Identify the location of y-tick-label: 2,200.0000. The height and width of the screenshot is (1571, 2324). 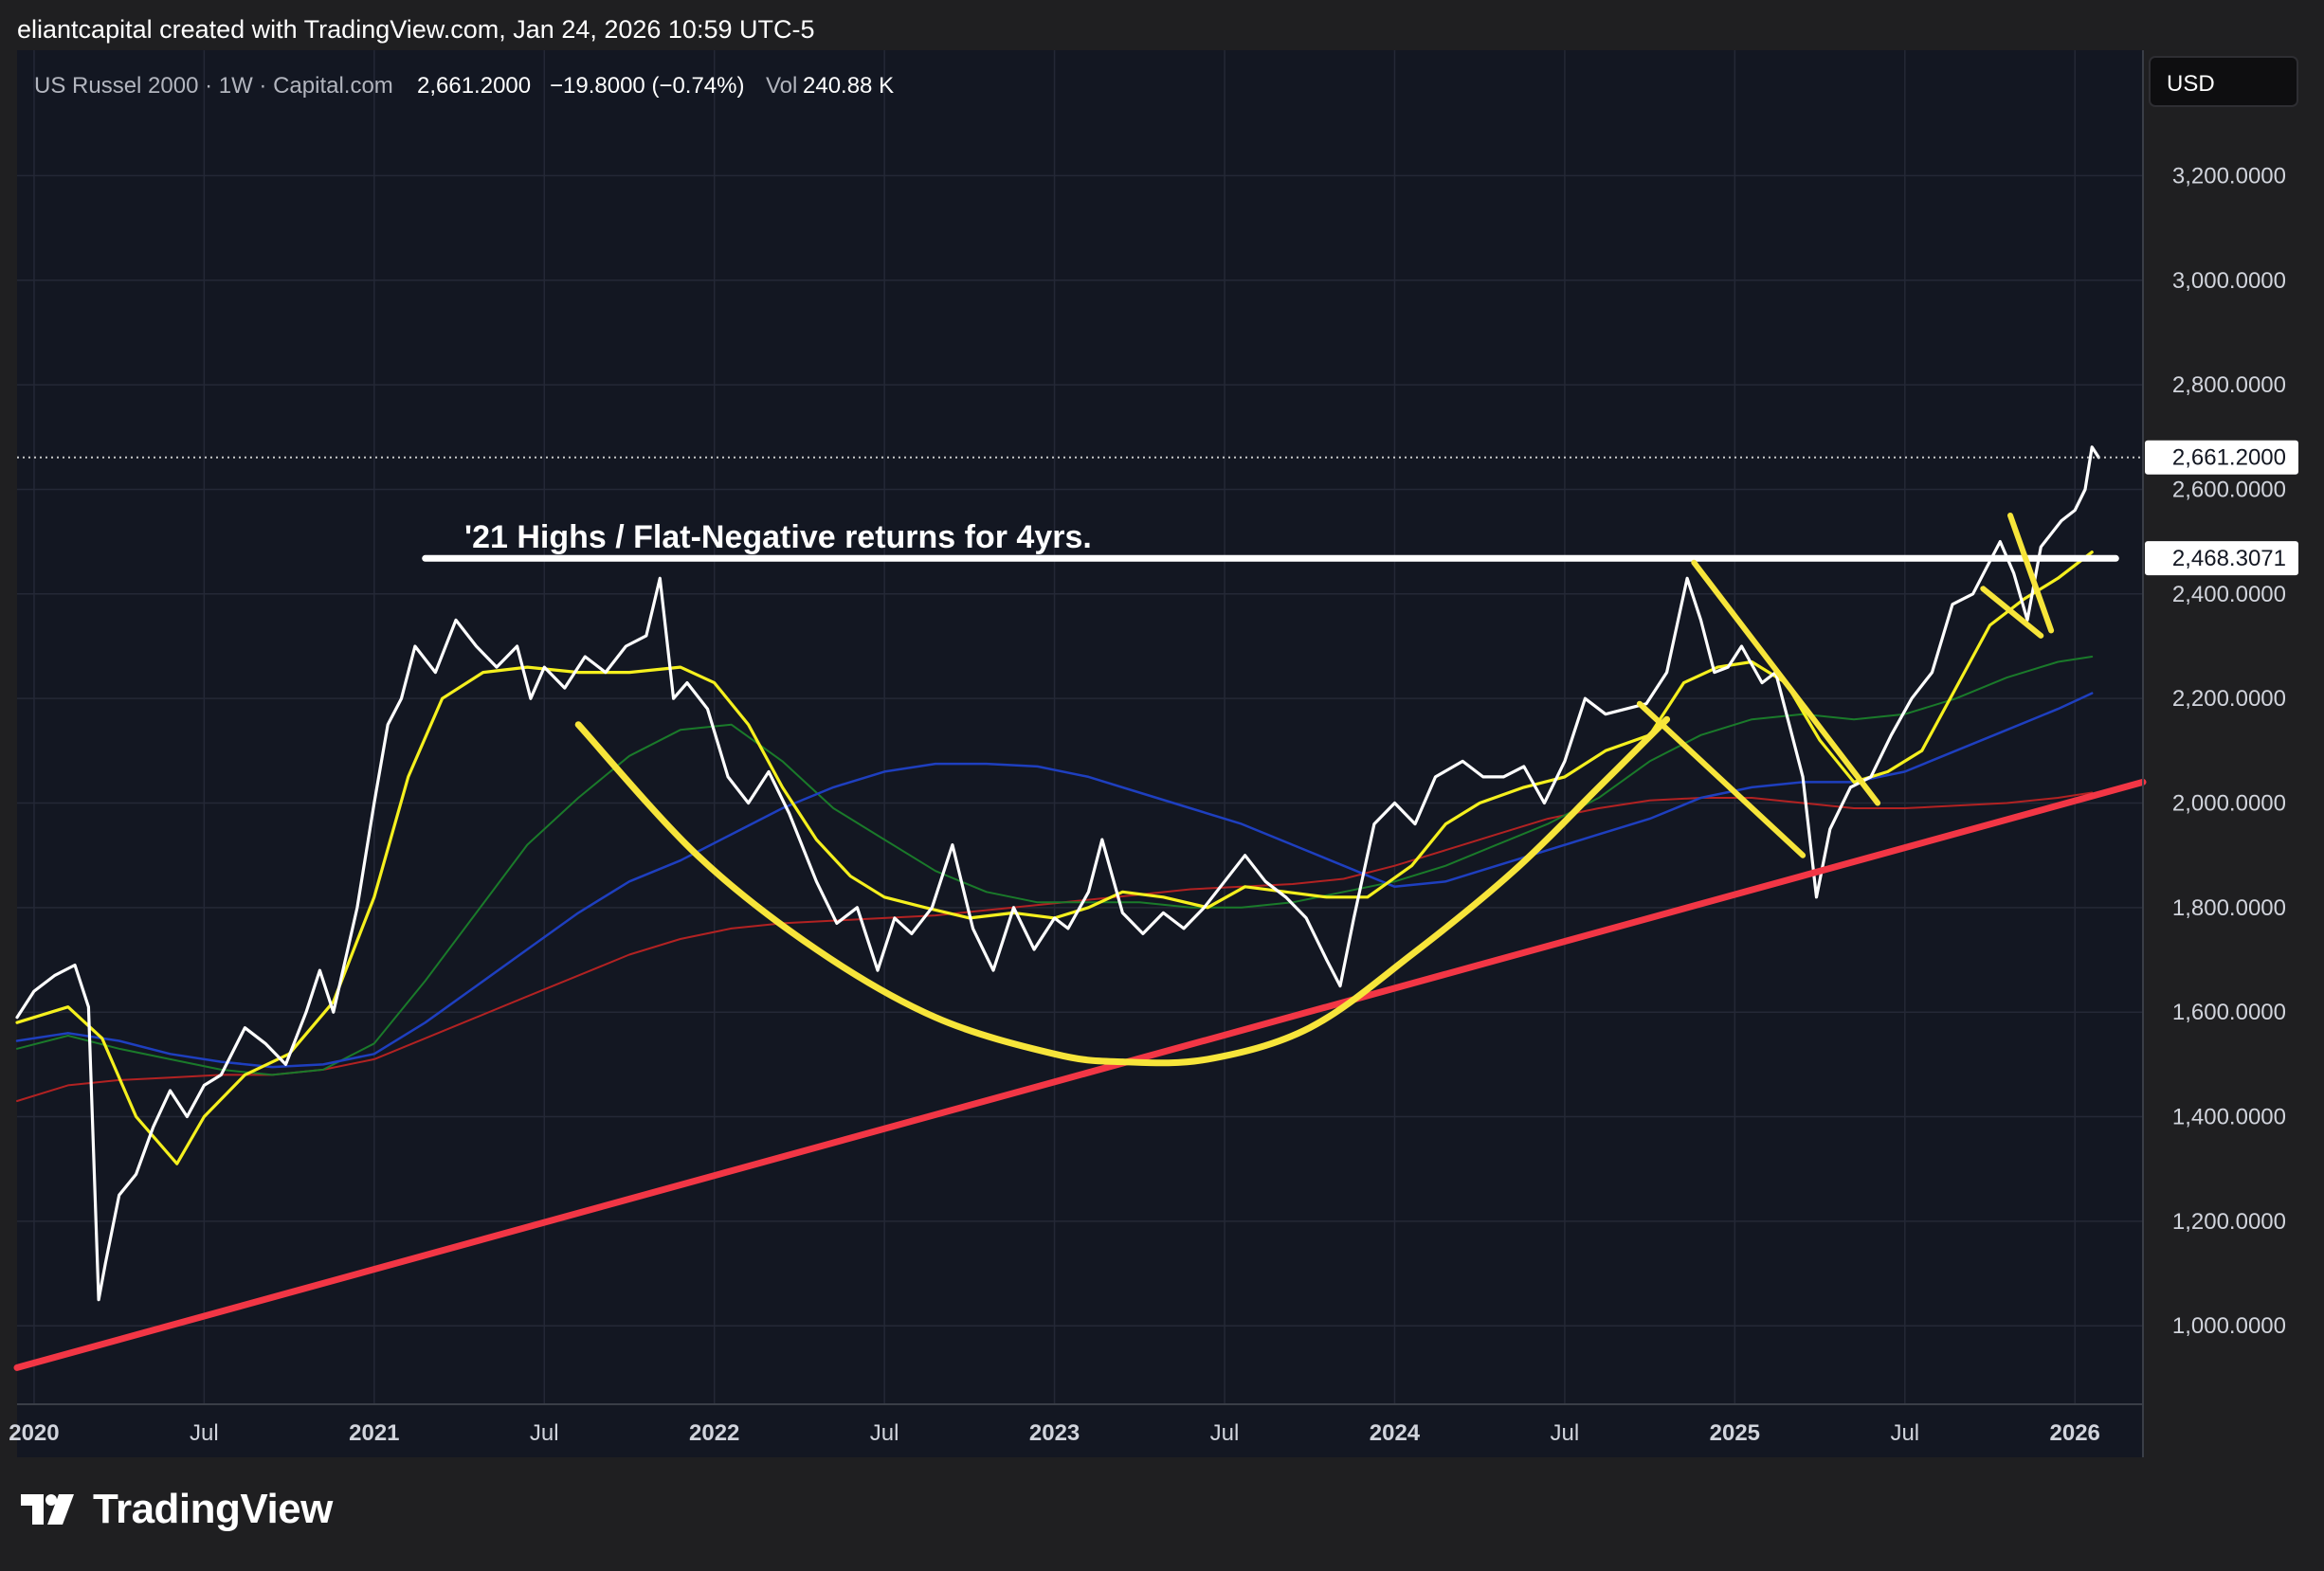
(2229, 699).